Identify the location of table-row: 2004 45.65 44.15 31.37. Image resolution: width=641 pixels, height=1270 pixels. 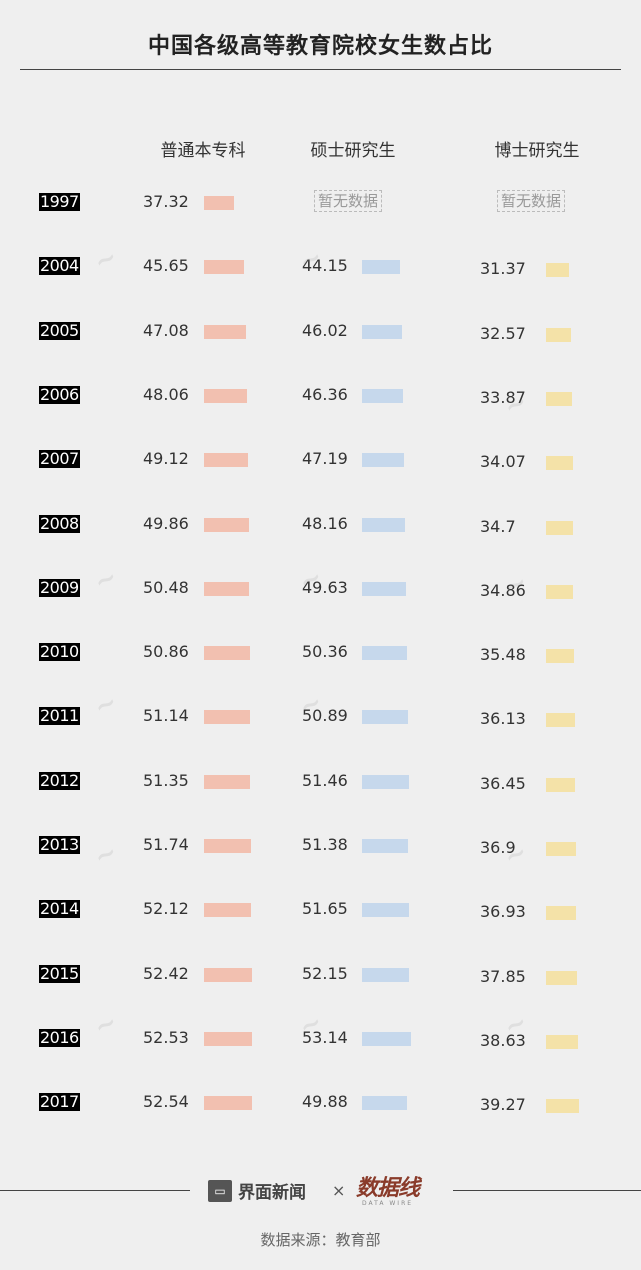
(320, 268).